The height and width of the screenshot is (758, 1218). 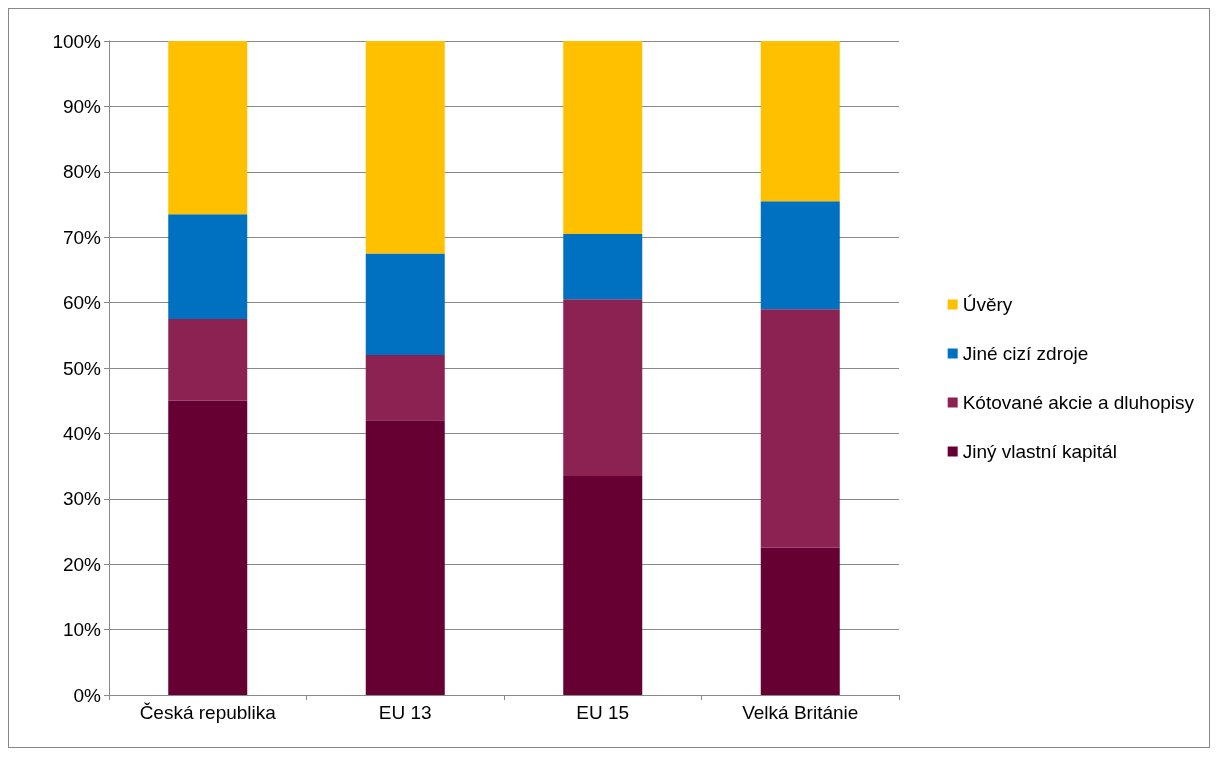 What do you see at coordinates (208, 712) in the screenshot?
I see `x-tick-label: Česká republika` at bounding box center [208, 712].